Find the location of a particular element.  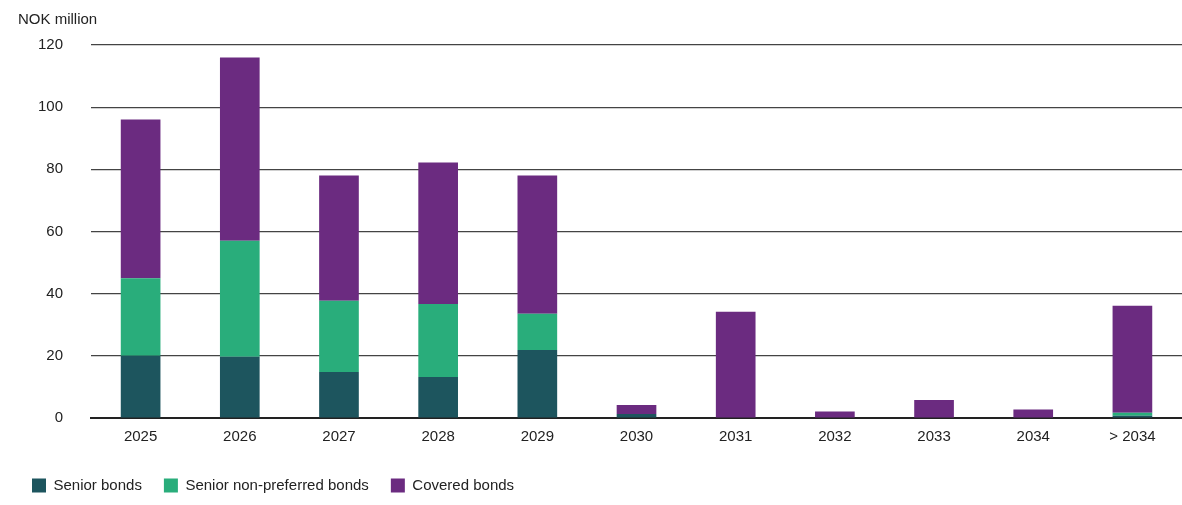

x-tick-label: 2027 is located at coordinates (339, 436).